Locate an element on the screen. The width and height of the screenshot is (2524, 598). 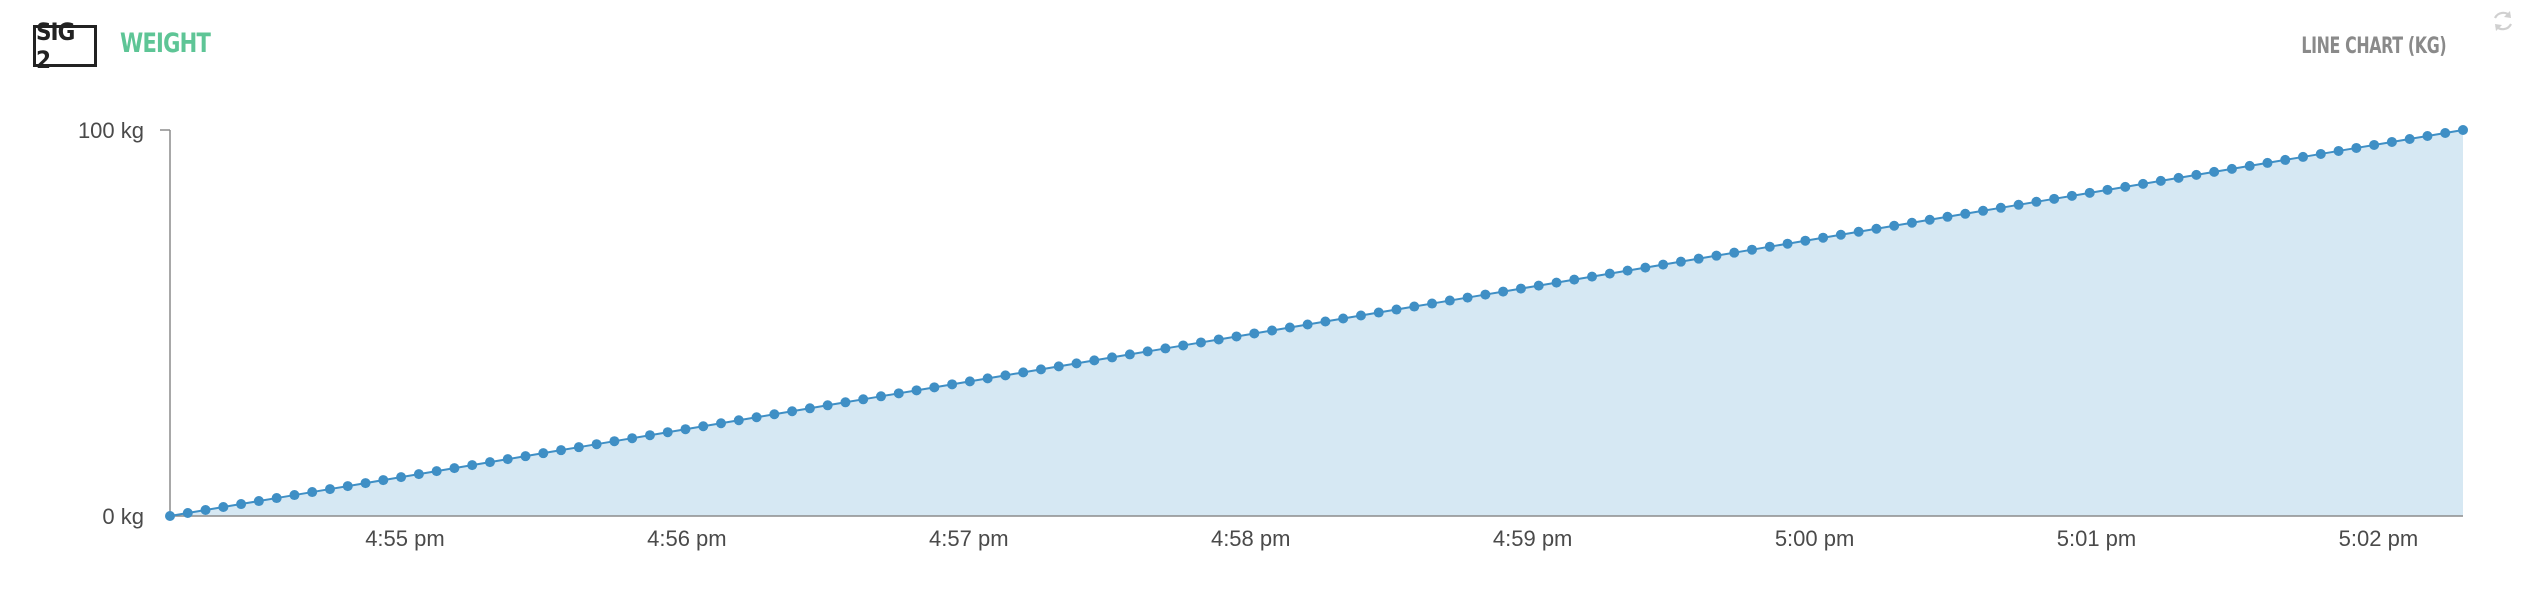
x-tick-label: 4:57 pm is located at coordinates (969, 538).